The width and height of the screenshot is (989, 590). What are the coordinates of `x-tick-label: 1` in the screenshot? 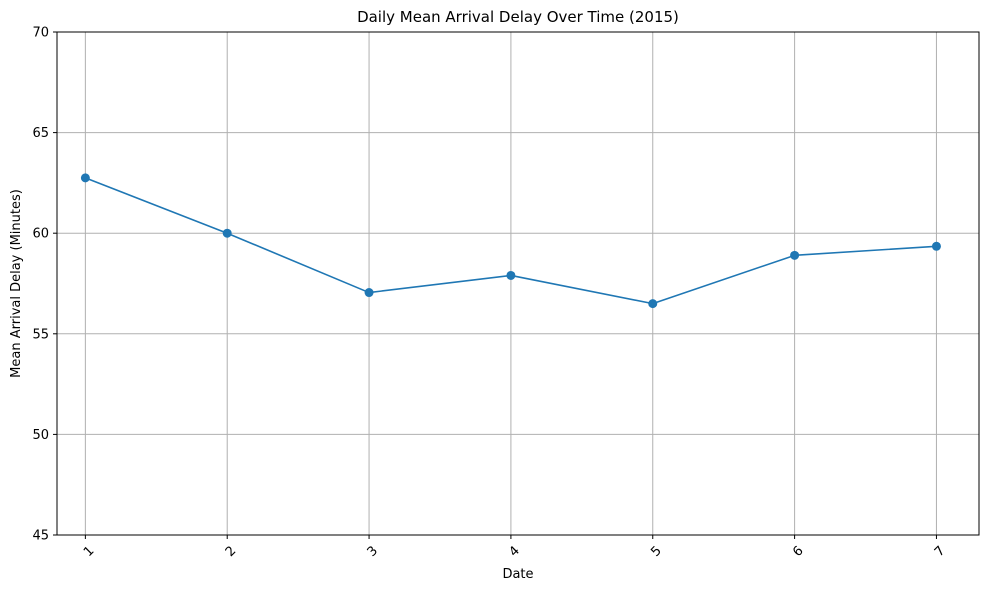 It's located at (89, 551).